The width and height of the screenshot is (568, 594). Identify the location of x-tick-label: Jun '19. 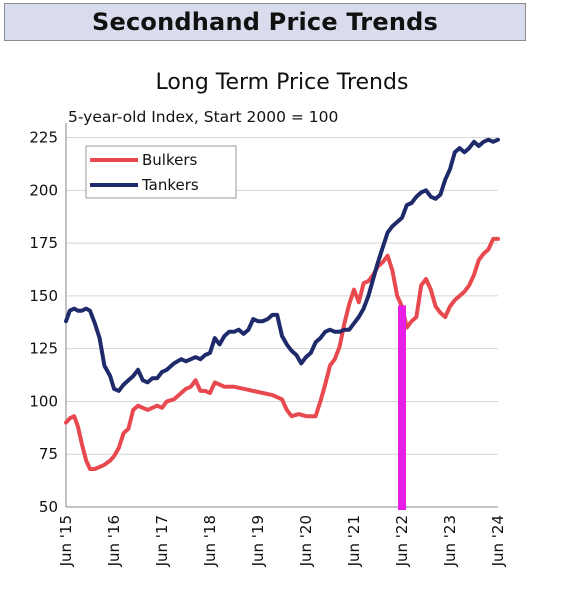
(258, 541).